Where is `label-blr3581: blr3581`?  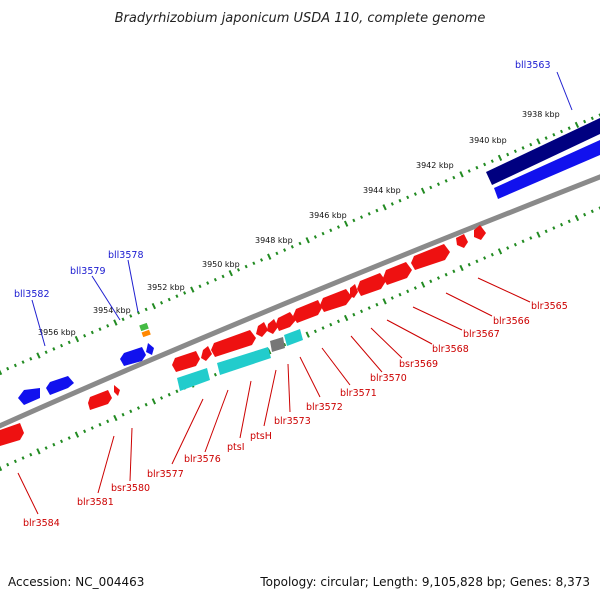 label-blr3581: blr3581 is located at coordinates (95, 502).